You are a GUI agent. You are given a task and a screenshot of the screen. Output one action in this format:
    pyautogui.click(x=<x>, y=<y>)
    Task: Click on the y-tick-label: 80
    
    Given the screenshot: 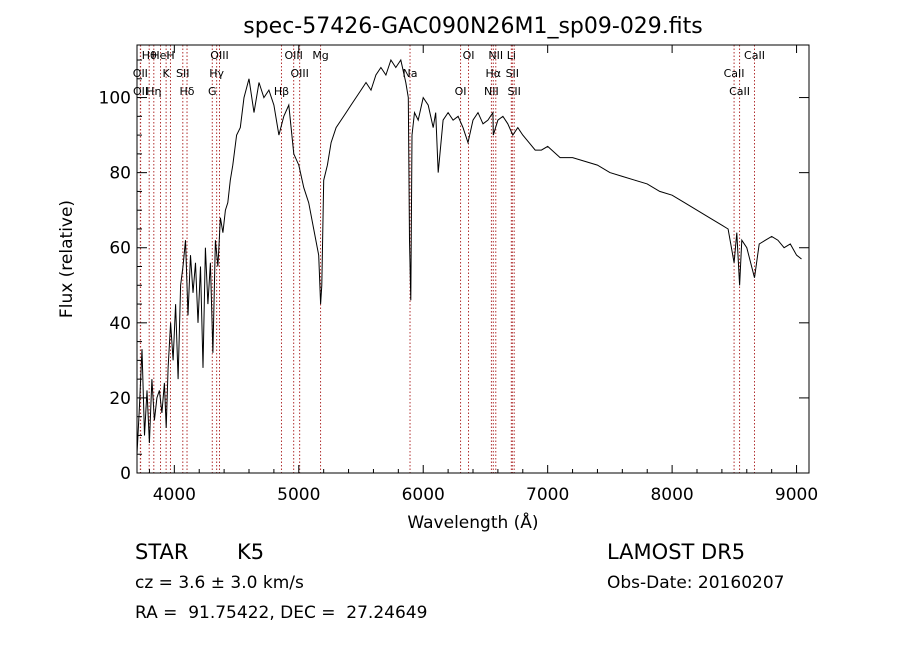 What is the action you would take?
    pyautogui.click(x=120, y=174)
    